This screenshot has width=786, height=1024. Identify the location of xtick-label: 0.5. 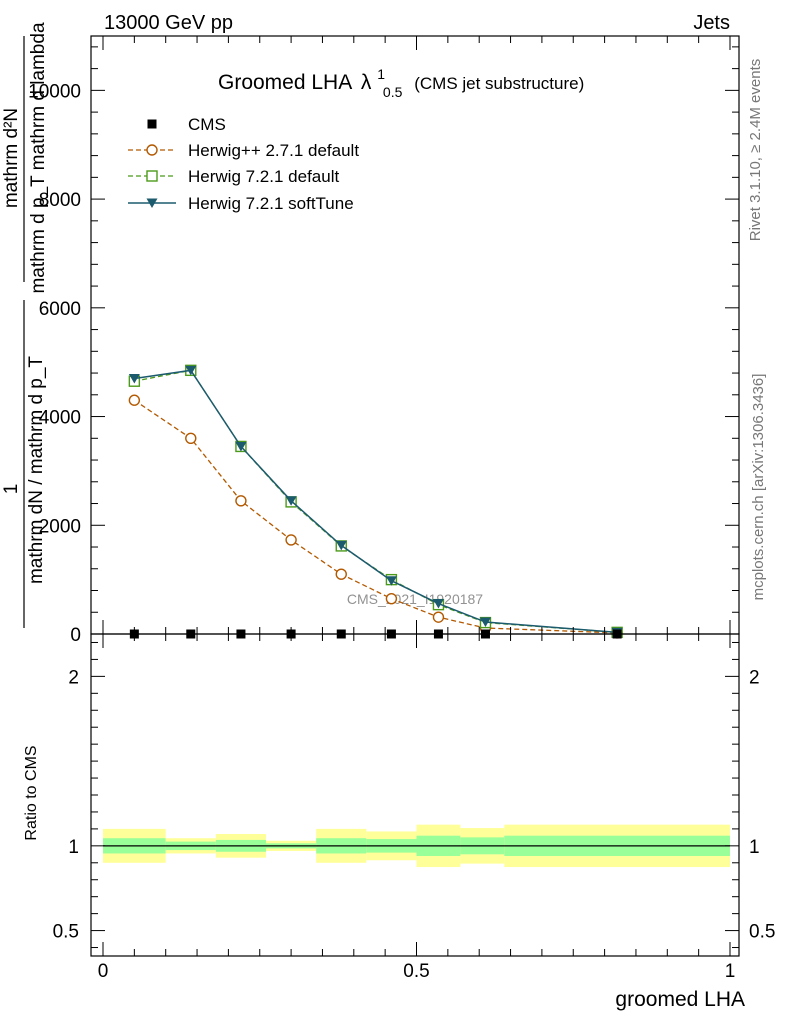
(416, 971).